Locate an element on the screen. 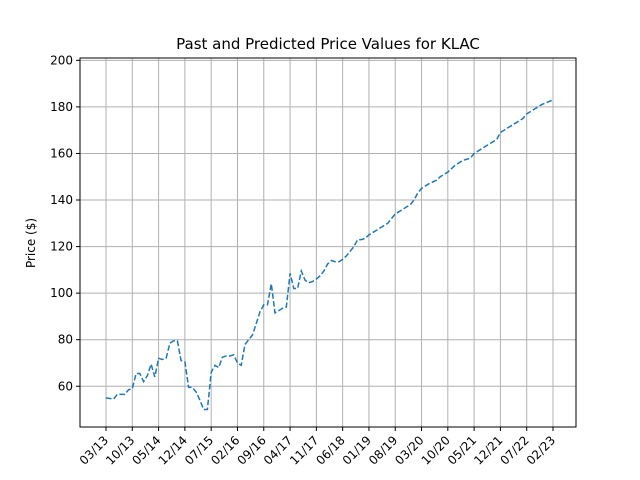 This screenshot has height=480, width=640. x-tick-label: 05/14 is located at coordinates (146, 450).